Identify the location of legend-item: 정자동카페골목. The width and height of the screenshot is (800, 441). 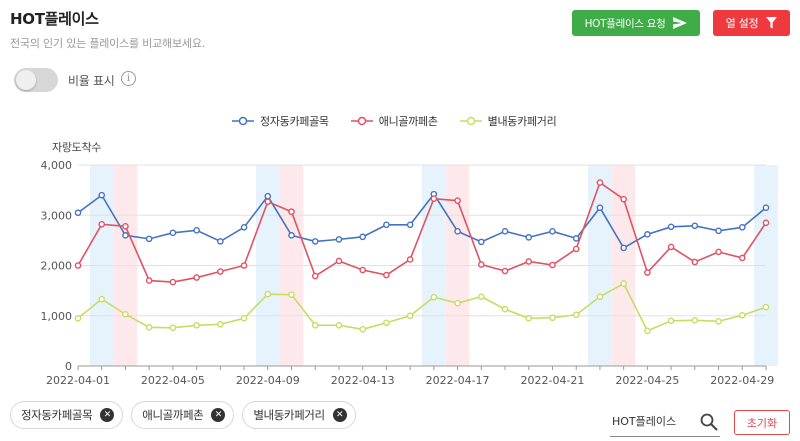
(280, 121).